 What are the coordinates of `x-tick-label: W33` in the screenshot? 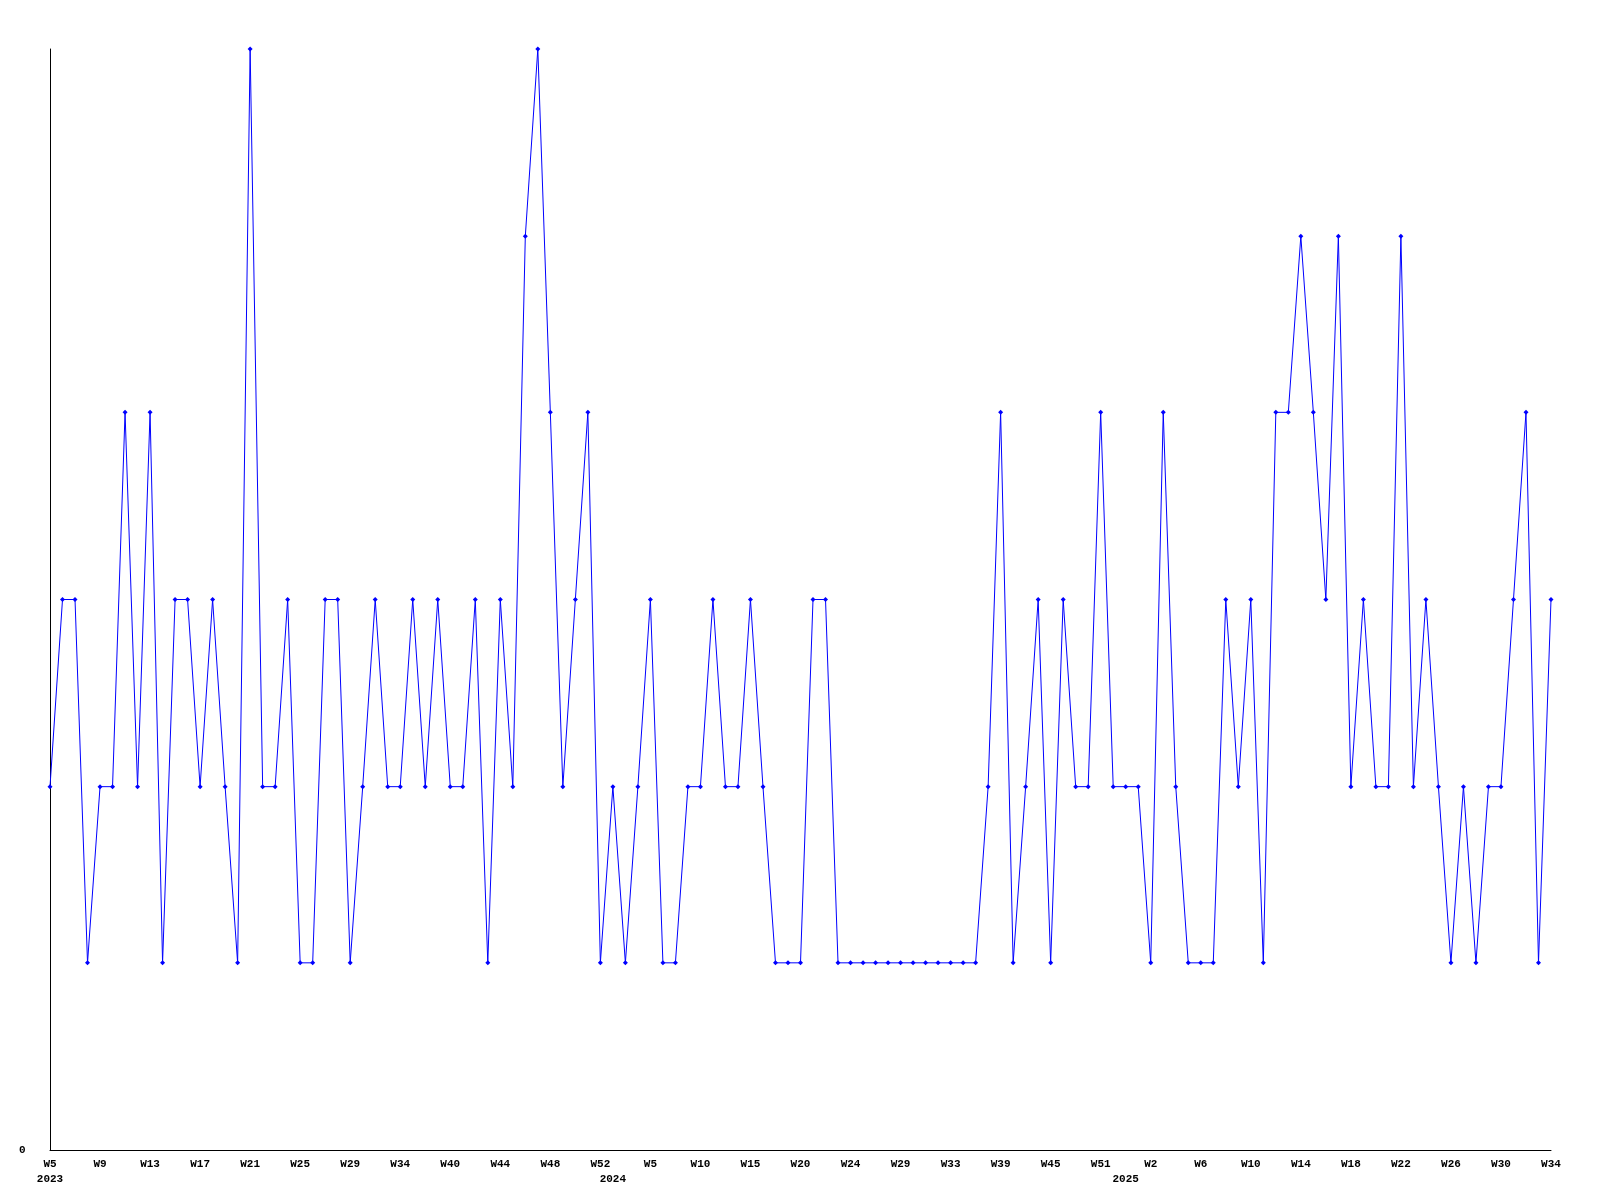 It's located at (950, 1163).